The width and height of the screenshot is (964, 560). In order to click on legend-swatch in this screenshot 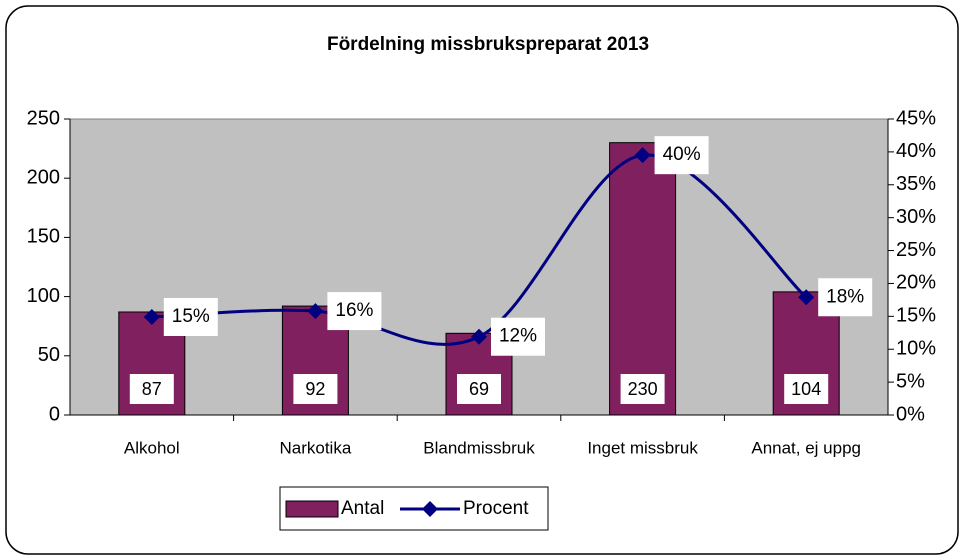, I will do `click(312, 509)`.